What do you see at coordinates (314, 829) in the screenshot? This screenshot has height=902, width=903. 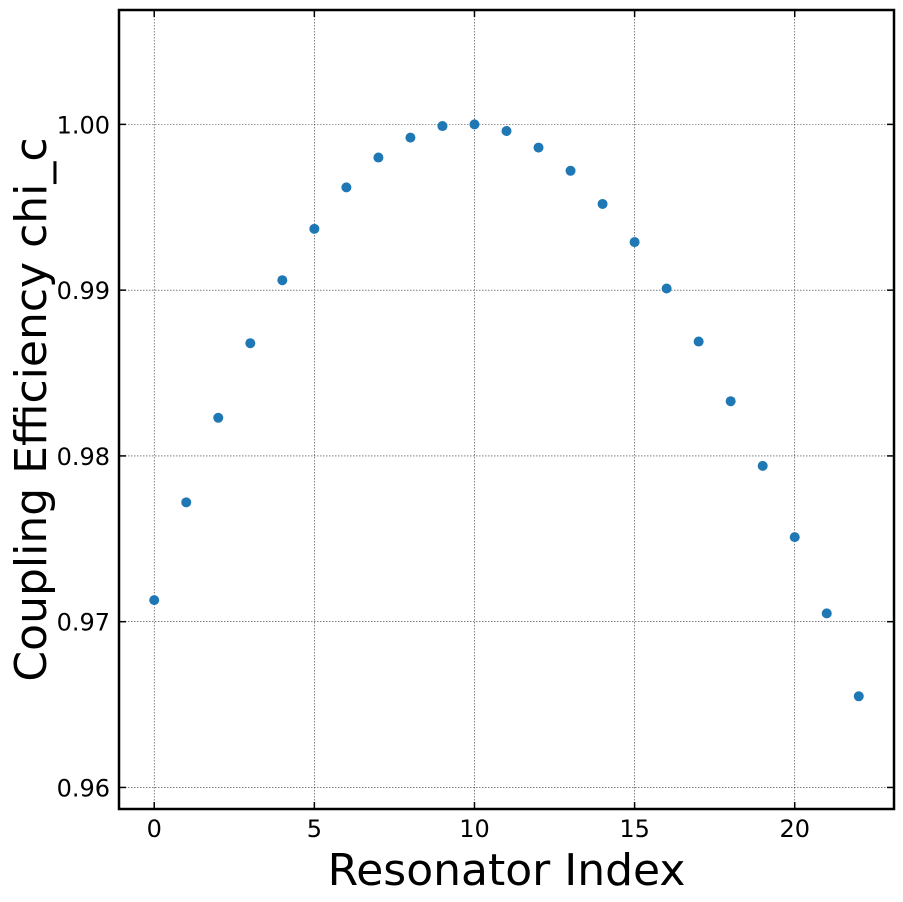 I see `x-tick-label: 5` at bounding box center [314, 829].